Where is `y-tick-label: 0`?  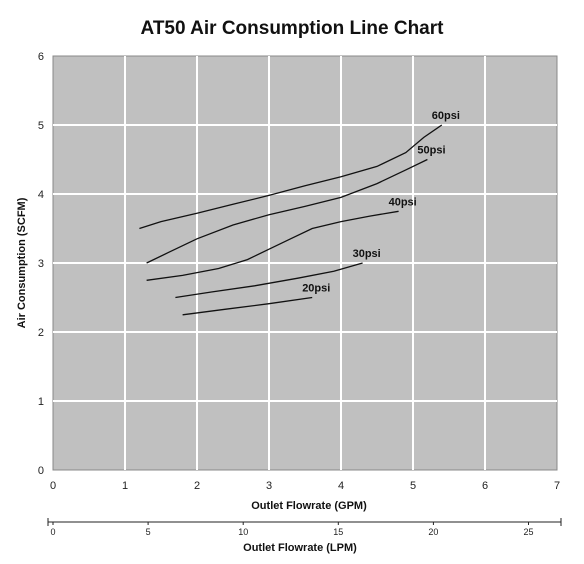 y-tick-label: 0 is located at coordinates (41, 471).